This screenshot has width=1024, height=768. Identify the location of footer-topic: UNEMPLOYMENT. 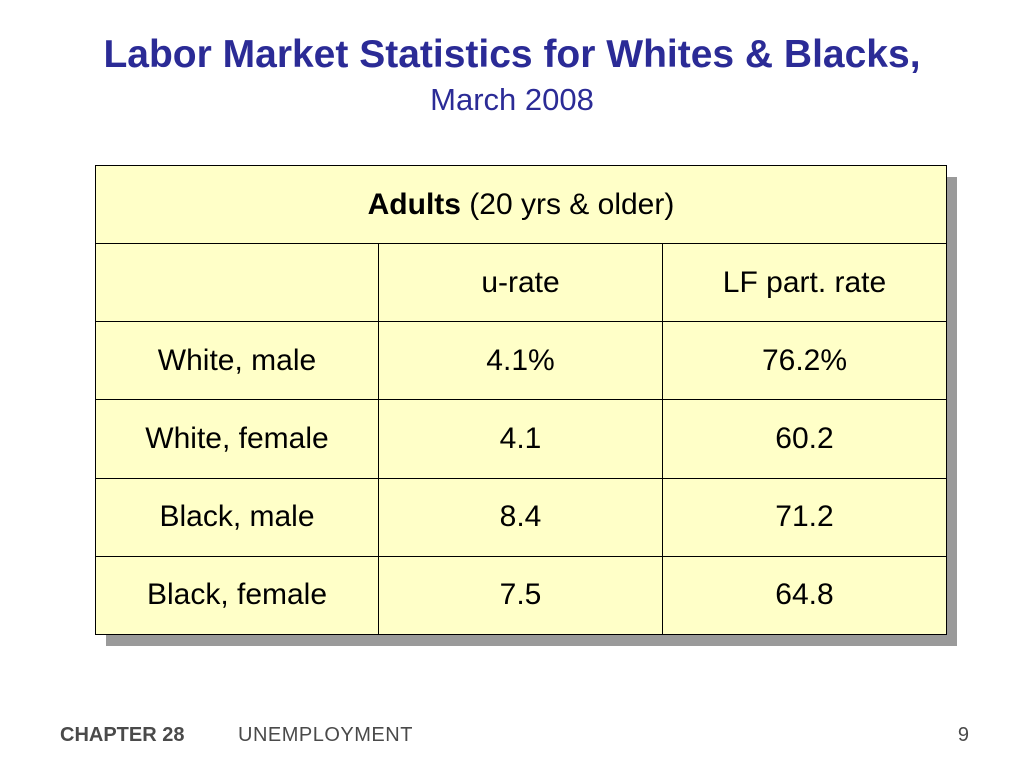
(325, 735).